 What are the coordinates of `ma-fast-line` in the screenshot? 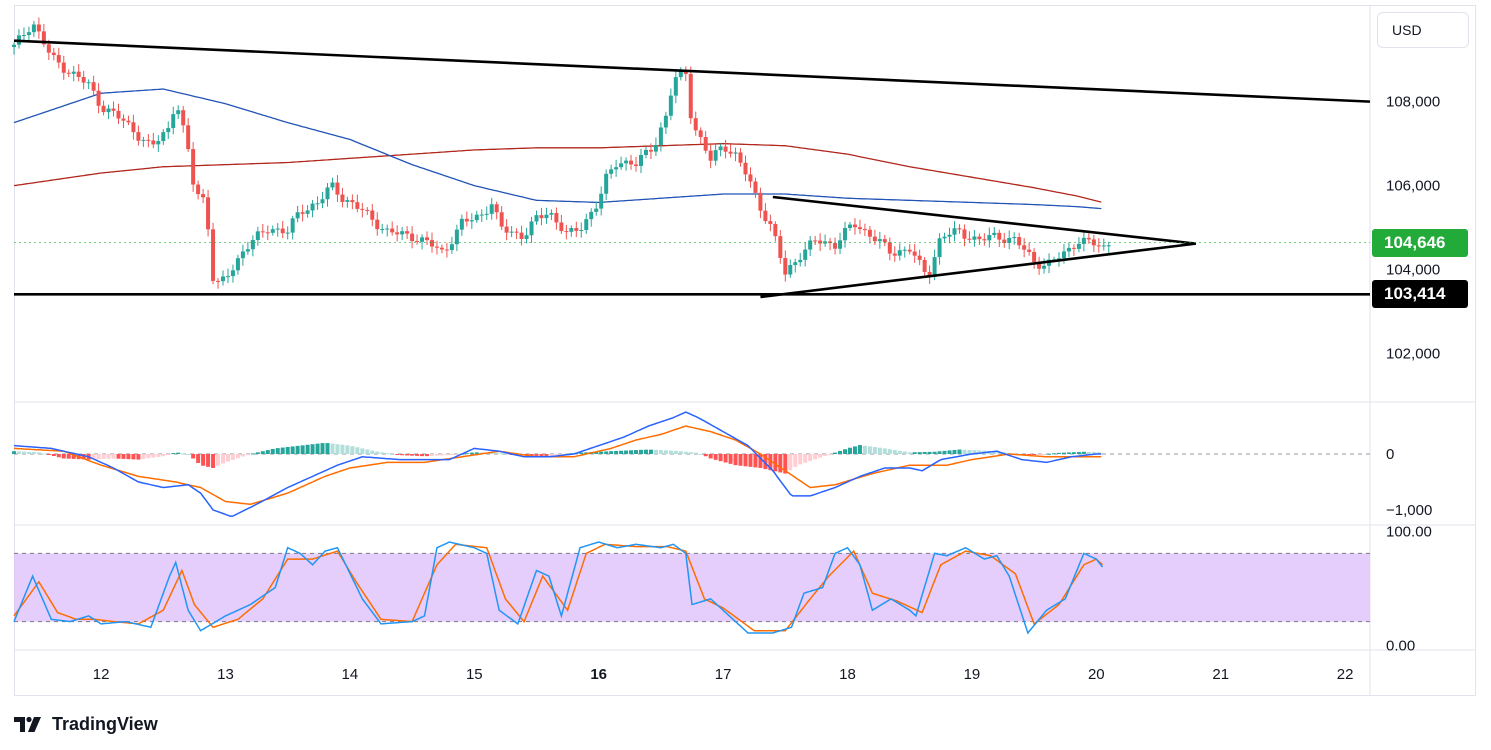 It's located at (557, 149).